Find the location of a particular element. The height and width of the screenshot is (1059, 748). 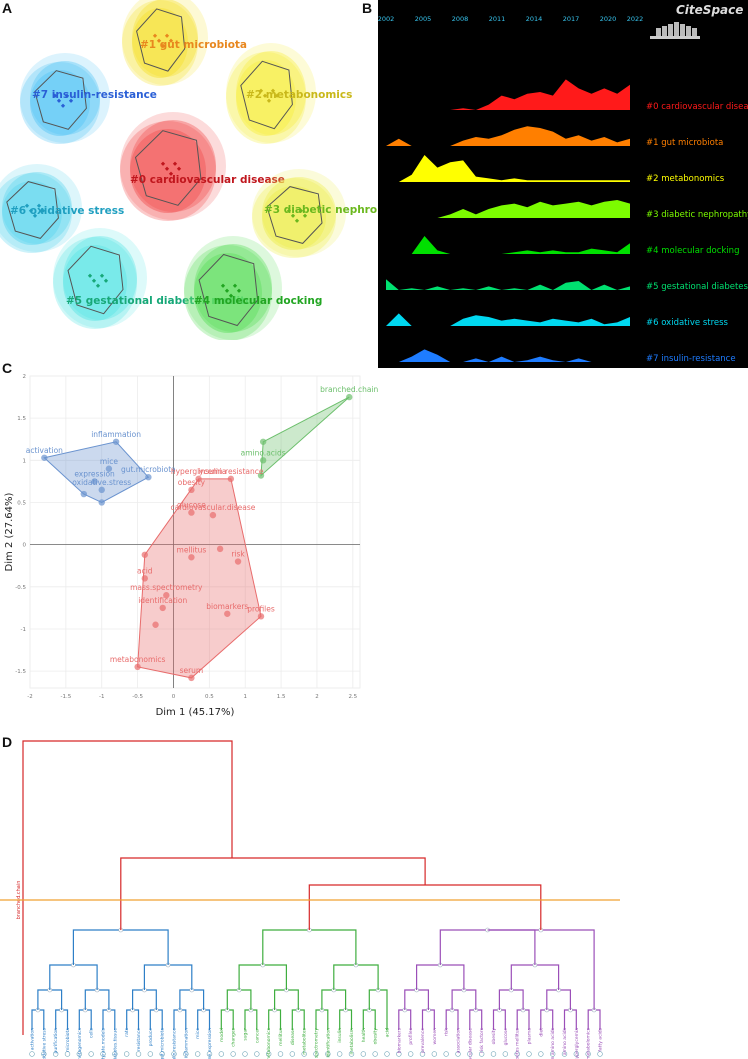

stream-label: #3 diabetic nephropathy is located at coordinates (697, 215).